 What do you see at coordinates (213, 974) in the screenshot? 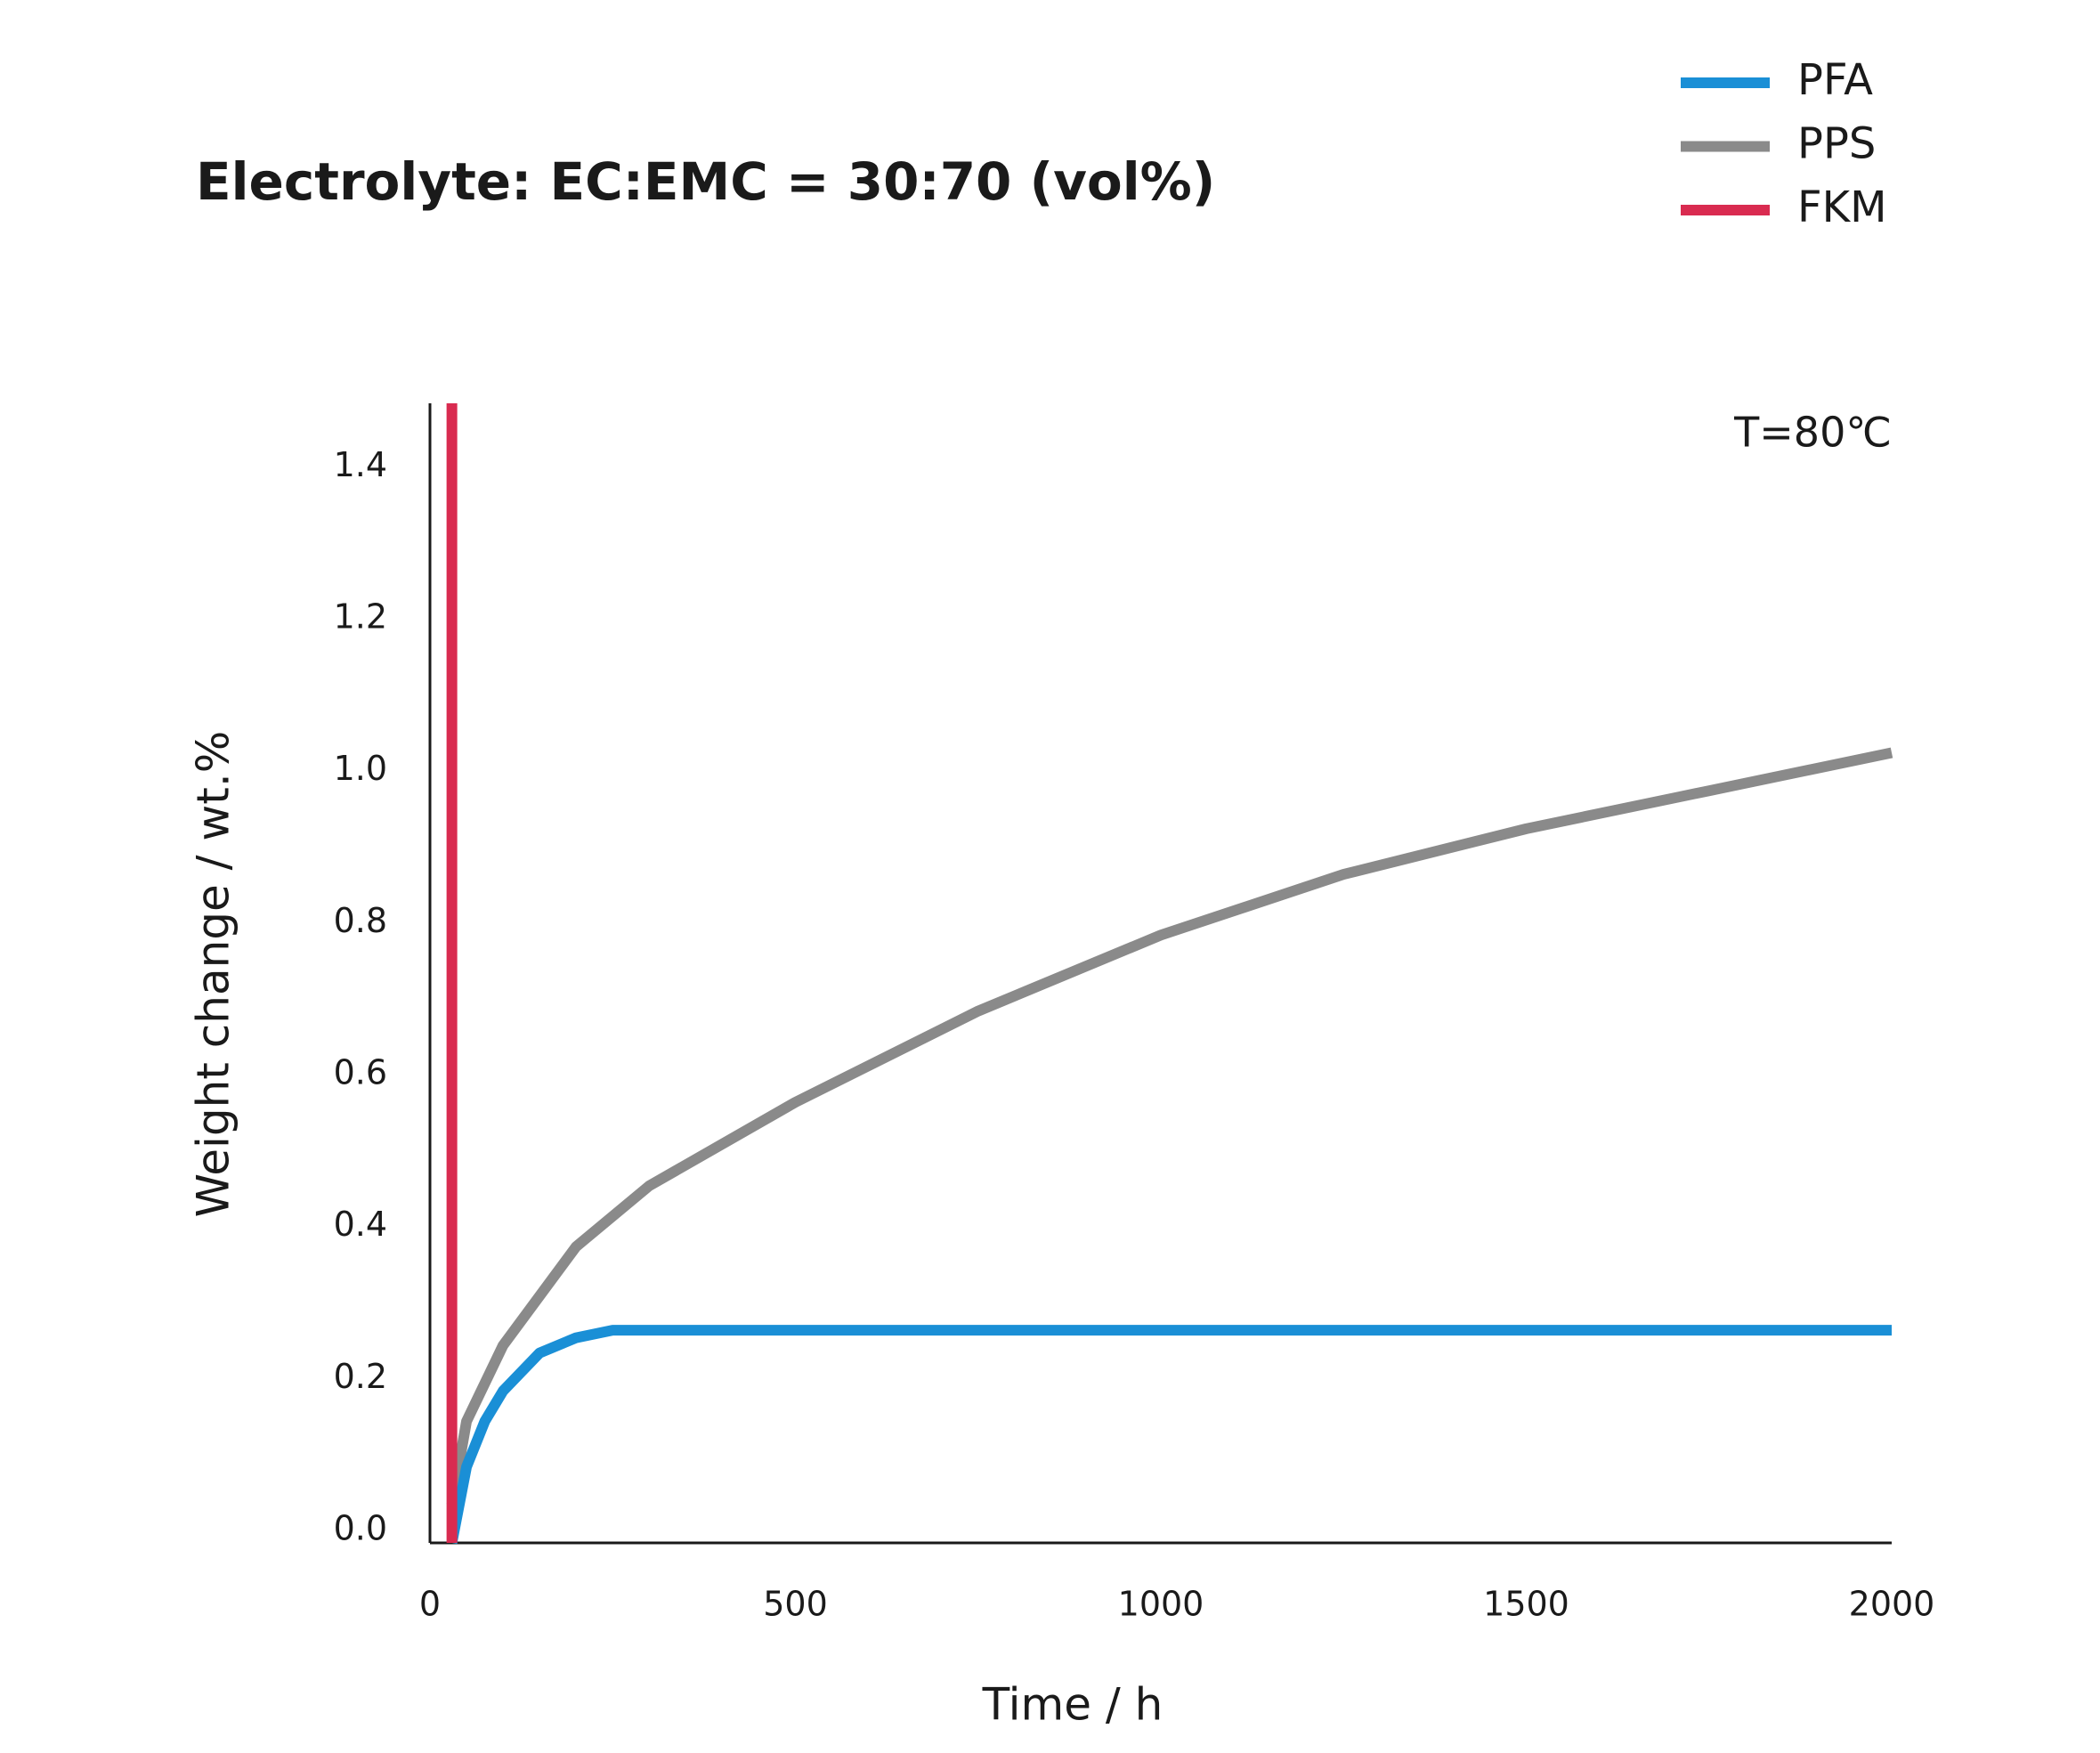
I see `y-axis-label: Weight change / wt.%` at bounding box center [213, 974].